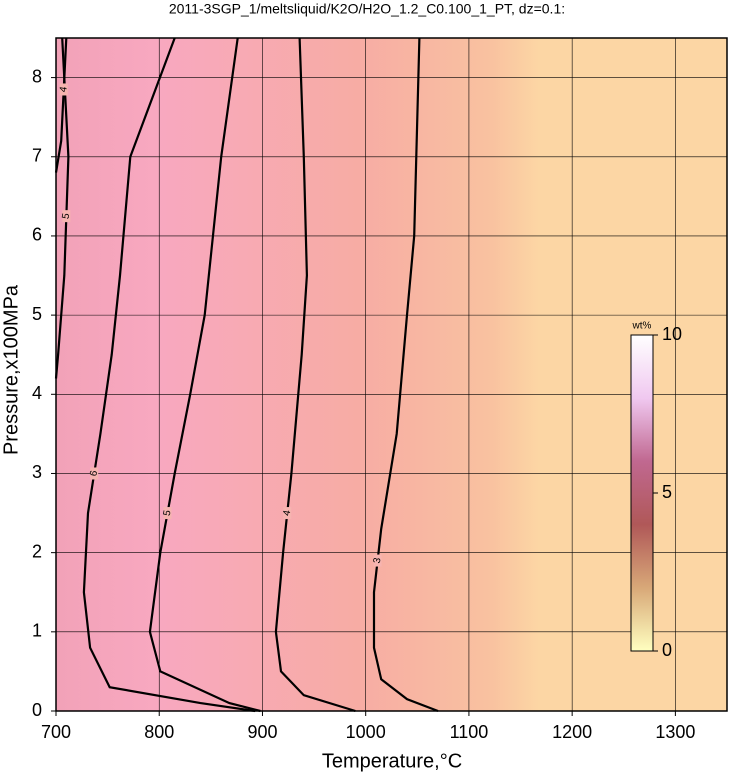  What do you see at coordinates (37, 710) in the screenshot?
I see `y-tick-label: 0` at bounding box center [37, 710].